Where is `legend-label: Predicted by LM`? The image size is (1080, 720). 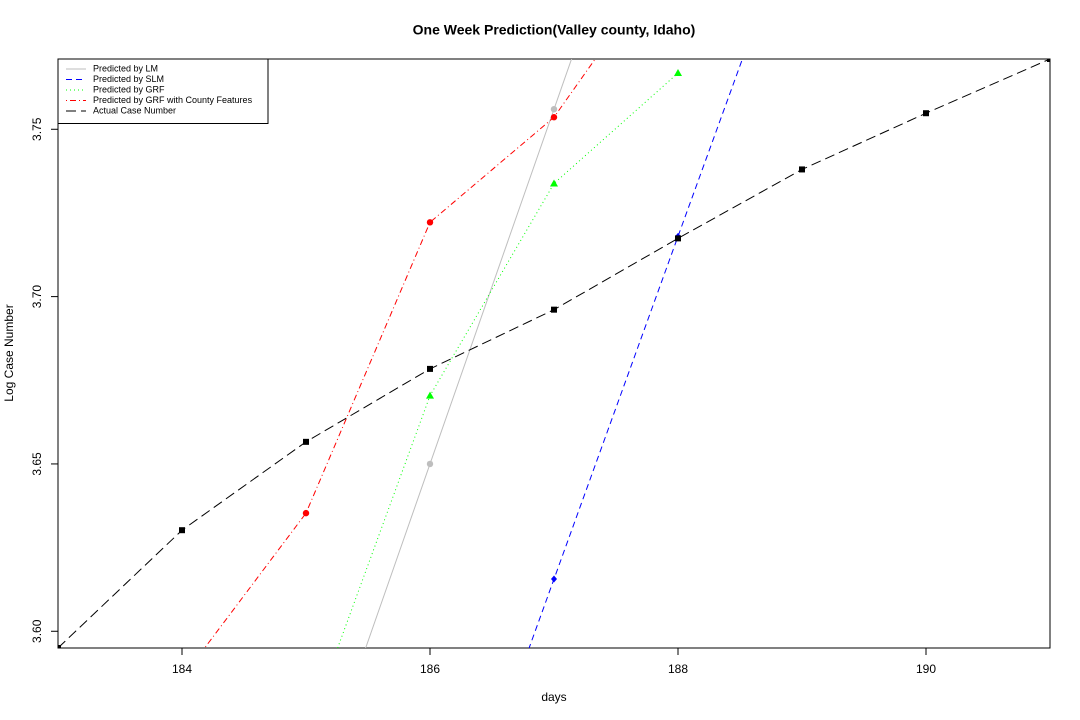 legend-label: Predicted by LM is located at coordinates (125, 68).